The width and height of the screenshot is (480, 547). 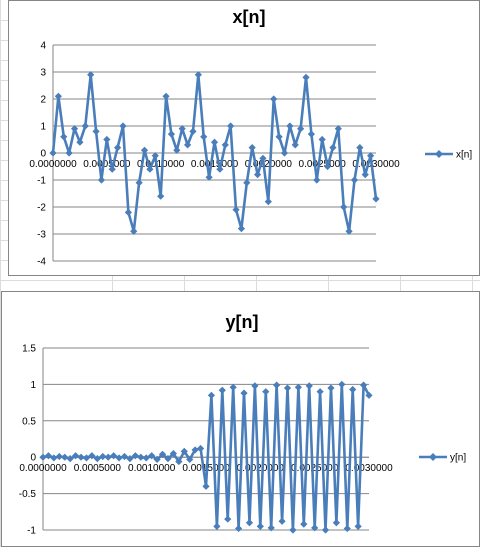 I want to click on x-tick-label: 0.0000000, so click(x=43, y=468).